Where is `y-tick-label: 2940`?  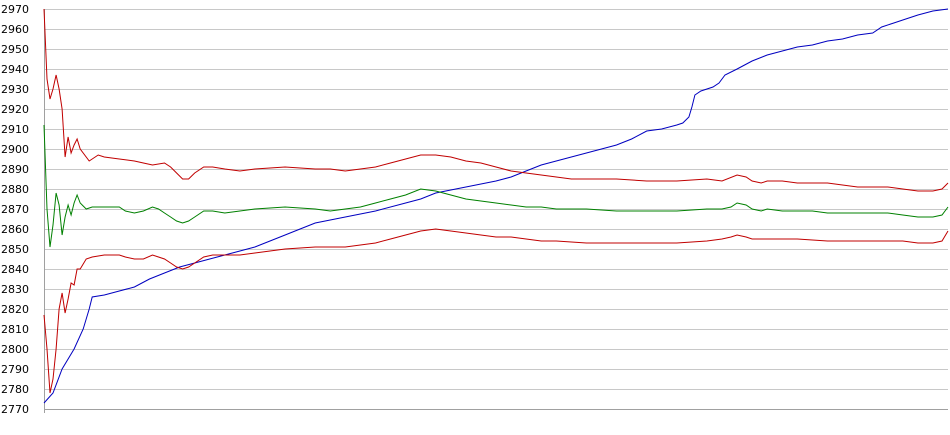
y-tick-label: 2940 is located at coordinates (15, 69).